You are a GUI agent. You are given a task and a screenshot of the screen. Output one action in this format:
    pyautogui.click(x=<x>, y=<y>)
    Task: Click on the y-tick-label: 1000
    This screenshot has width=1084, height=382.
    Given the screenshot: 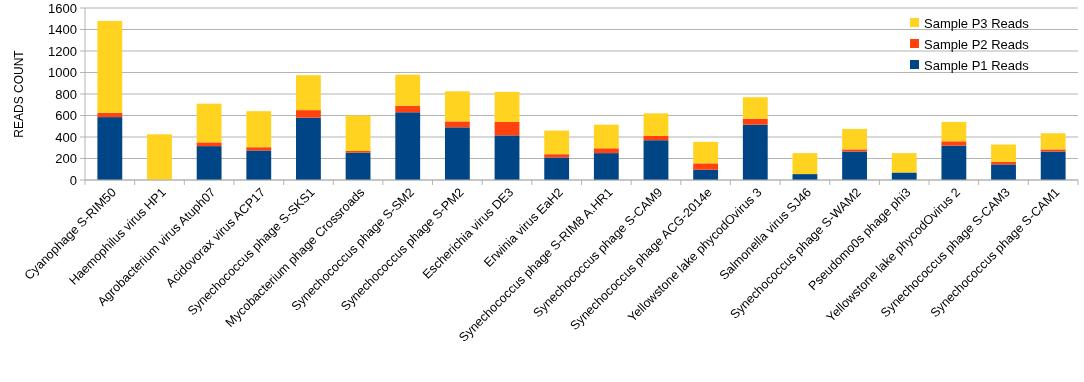 What is the action you would take?
    pyautogui.click(x=62, y=73)
    